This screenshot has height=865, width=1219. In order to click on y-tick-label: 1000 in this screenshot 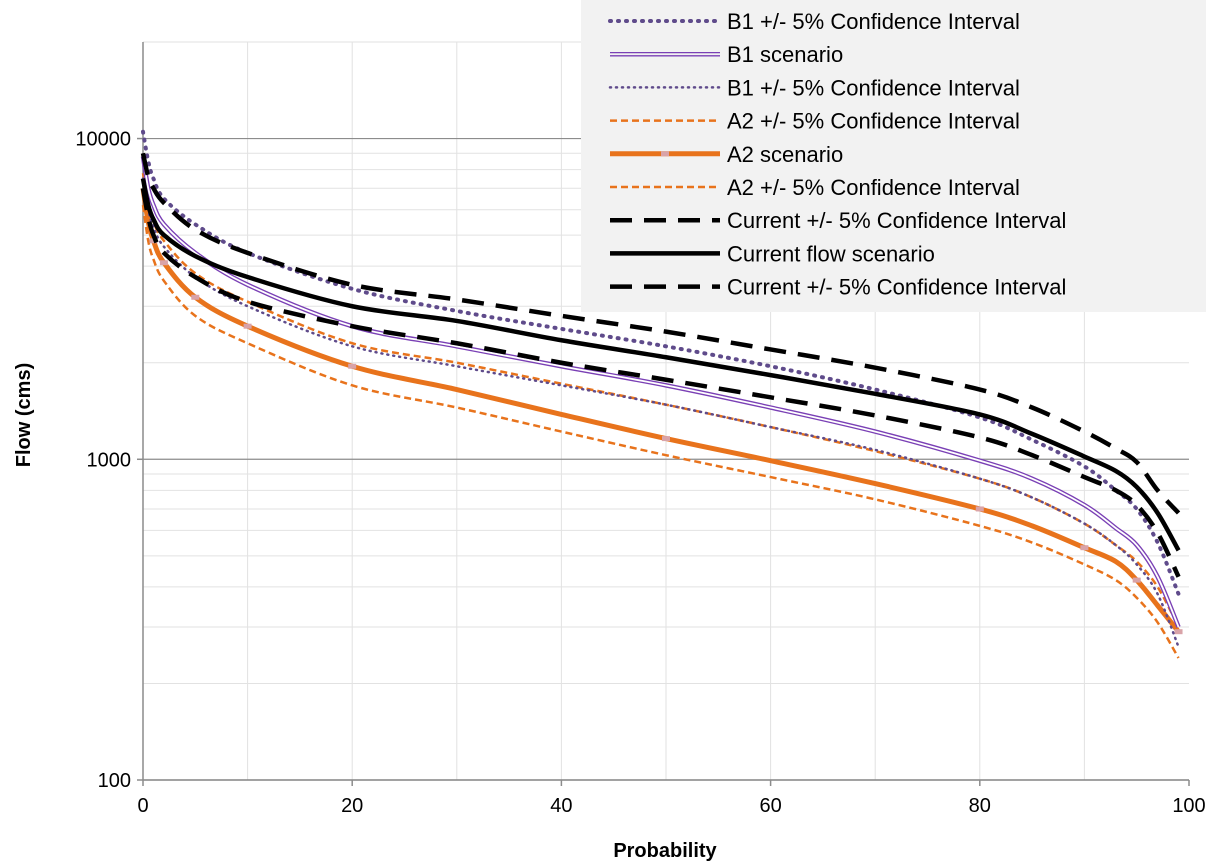, I will do `click(109, 460)`.